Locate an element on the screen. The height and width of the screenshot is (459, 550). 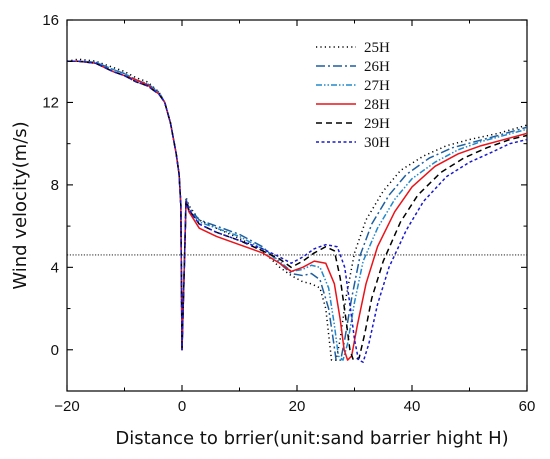
legend-label-26h: 26H is located at coordinates (377, 67).